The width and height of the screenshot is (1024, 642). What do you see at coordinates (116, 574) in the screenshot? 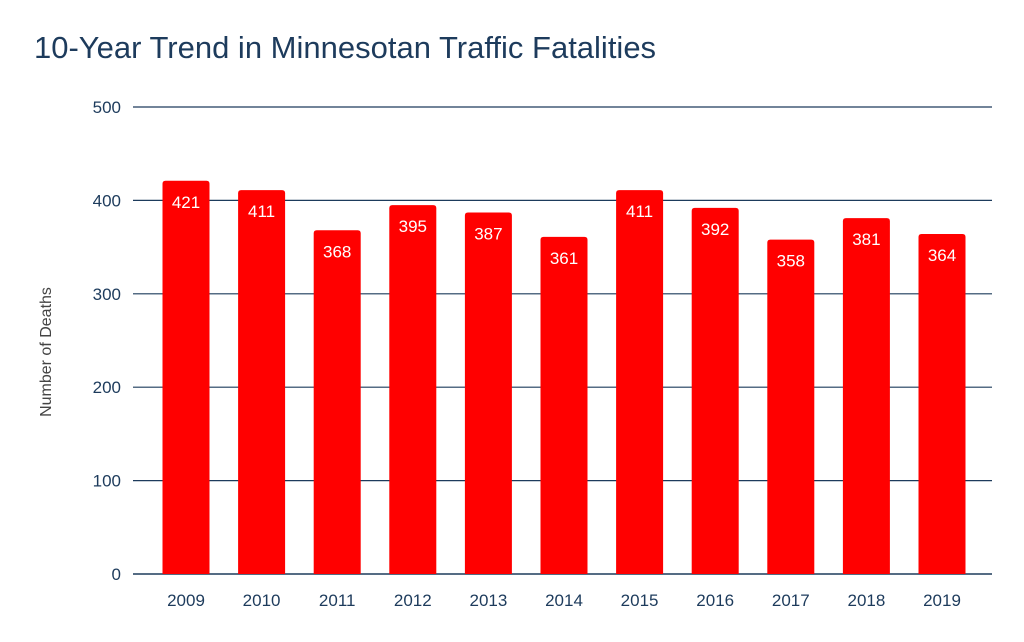
I see `y-tick-label: 0` at bounding box center [116, 574].